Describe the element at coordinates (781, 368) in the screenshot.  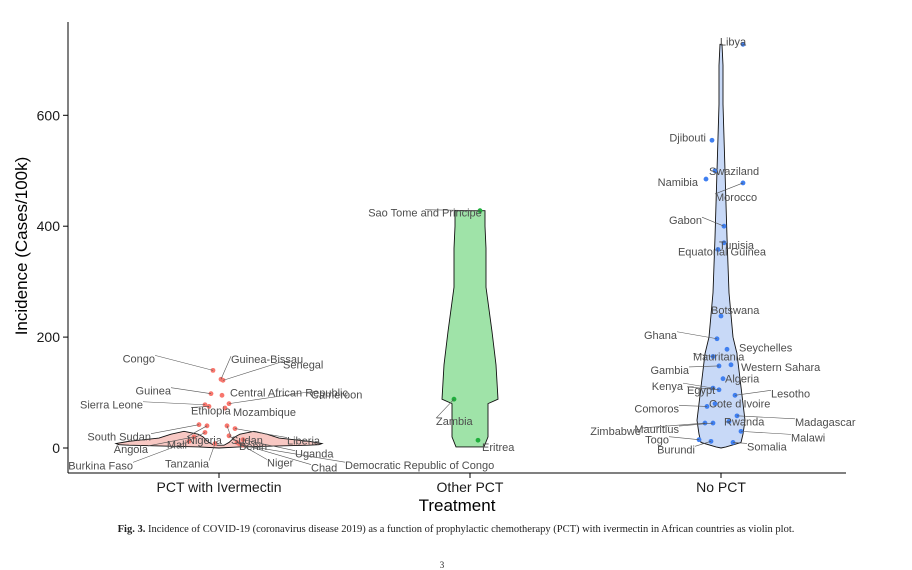
I see `point-label: Western Sahara` at that location.